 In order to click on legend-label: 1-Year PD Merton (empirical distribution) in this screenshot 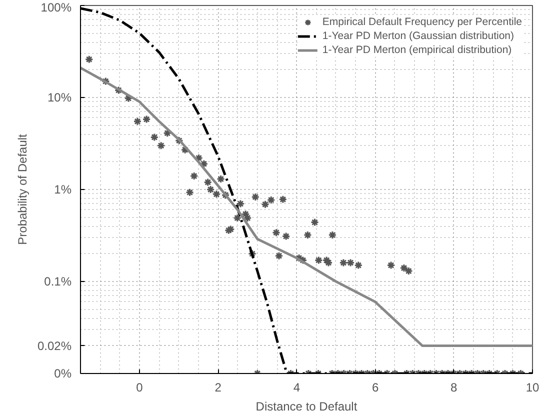, I will do `click(417, 50)`.